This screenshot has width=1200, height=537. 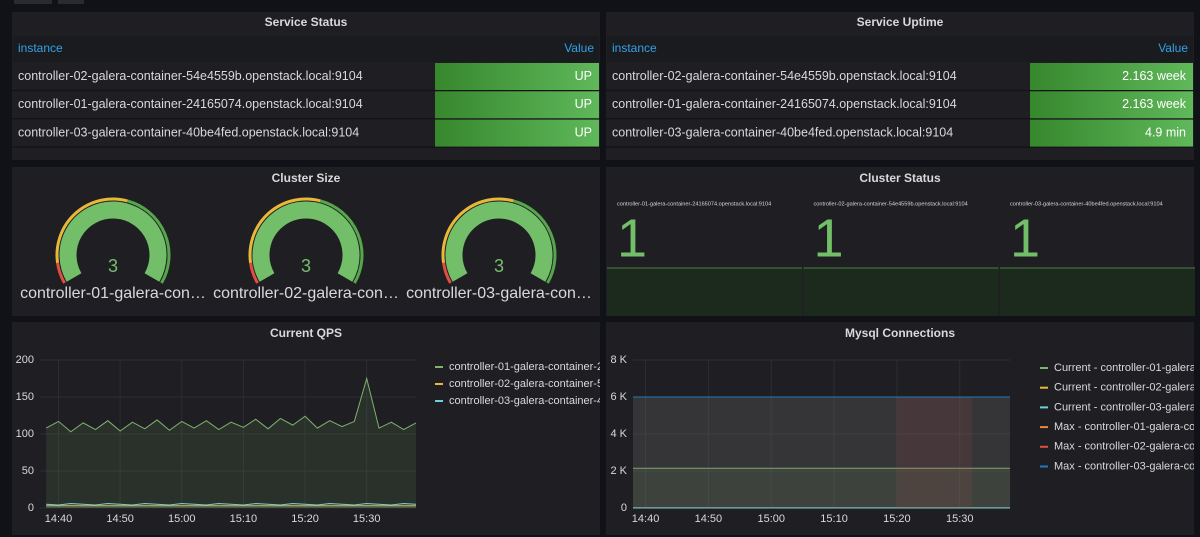 What do you see at coordinates (1173, 48) in the screenshot?
I see `column-header: Value` at bounding box center [1173, 48].